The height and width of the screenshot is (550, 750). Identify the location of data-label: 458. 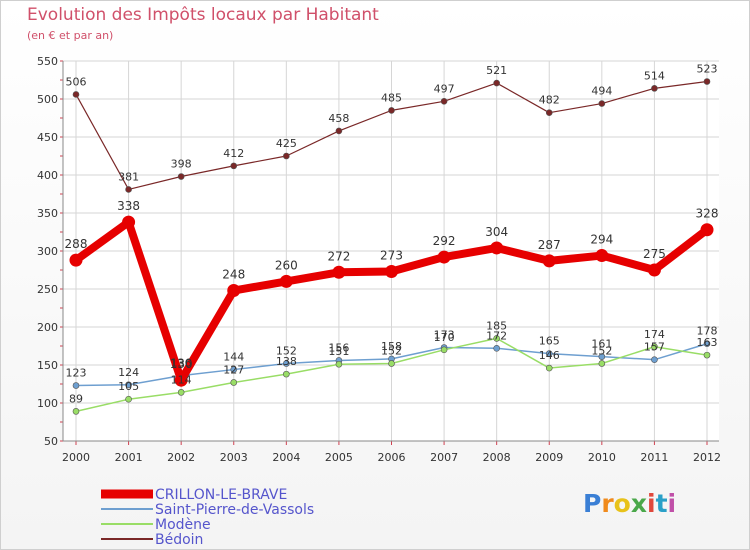
(338, 118).